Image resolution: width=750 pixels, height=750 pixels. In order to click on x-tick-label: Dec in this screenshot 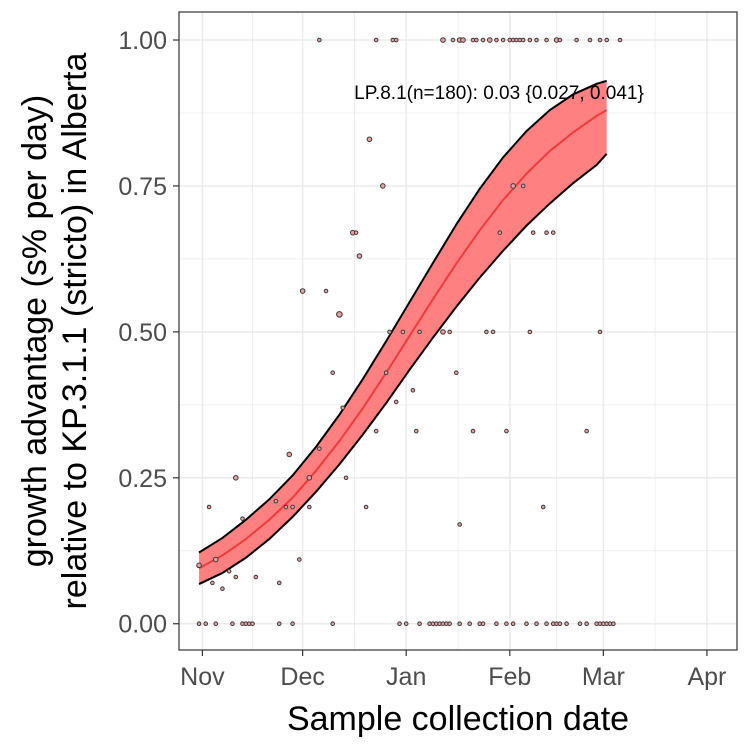, I will do `click(302, 677)`.